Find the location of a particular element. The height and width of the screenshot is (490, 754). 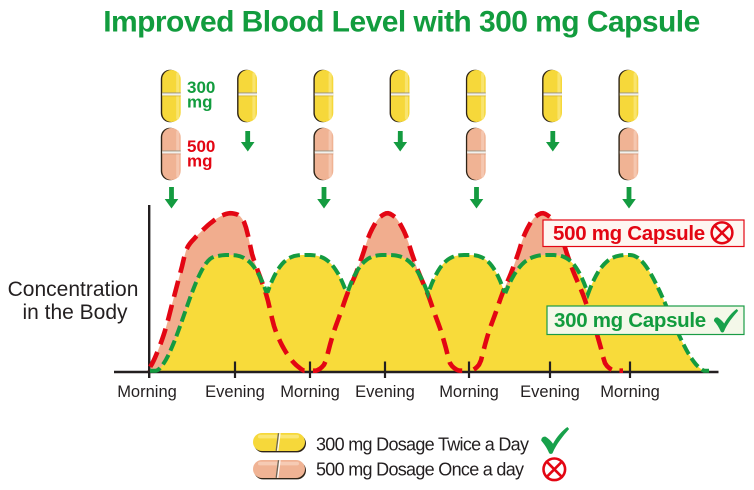

svg-text: 500 mg Capsule is located at coordinates (629, 233).